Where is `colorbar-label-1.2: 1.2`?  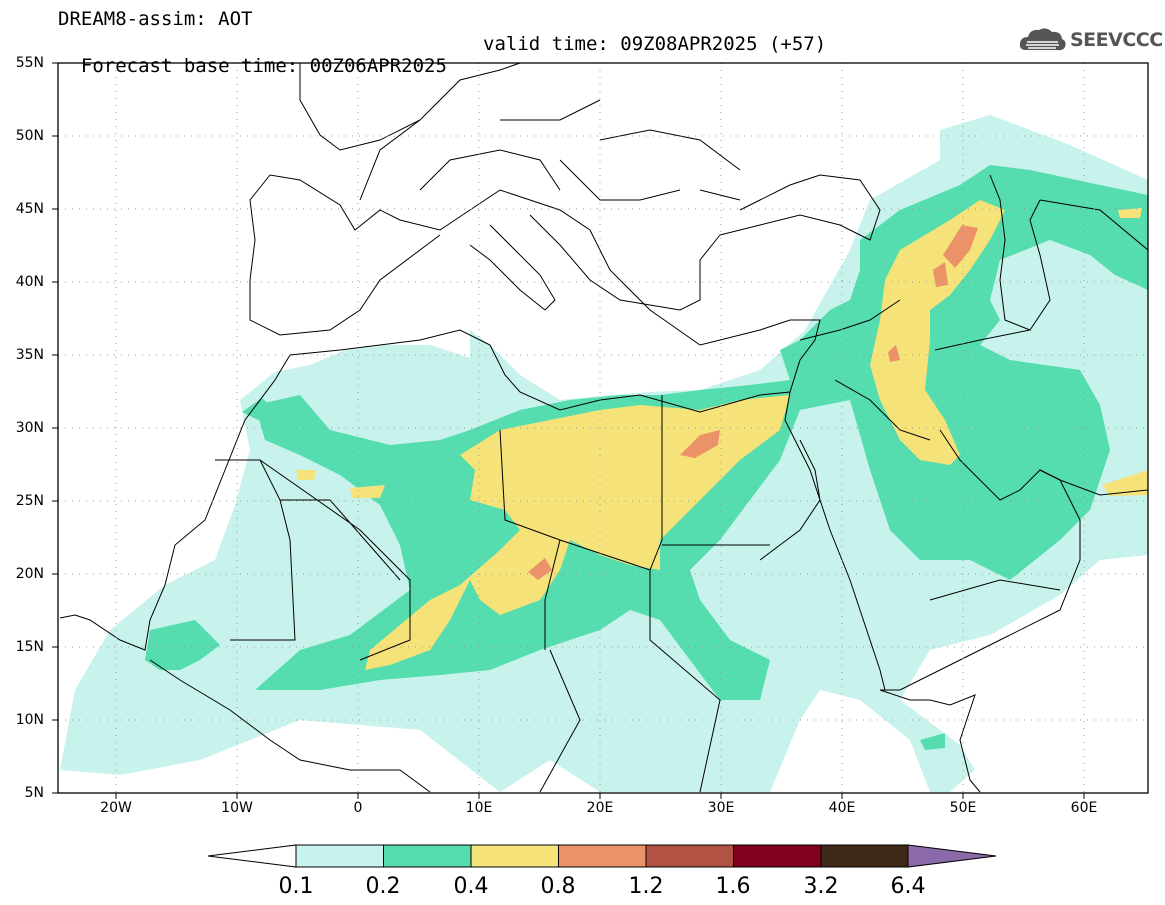
colorbar-label-1.2: 1.2 is located at coordinates (646, 886).